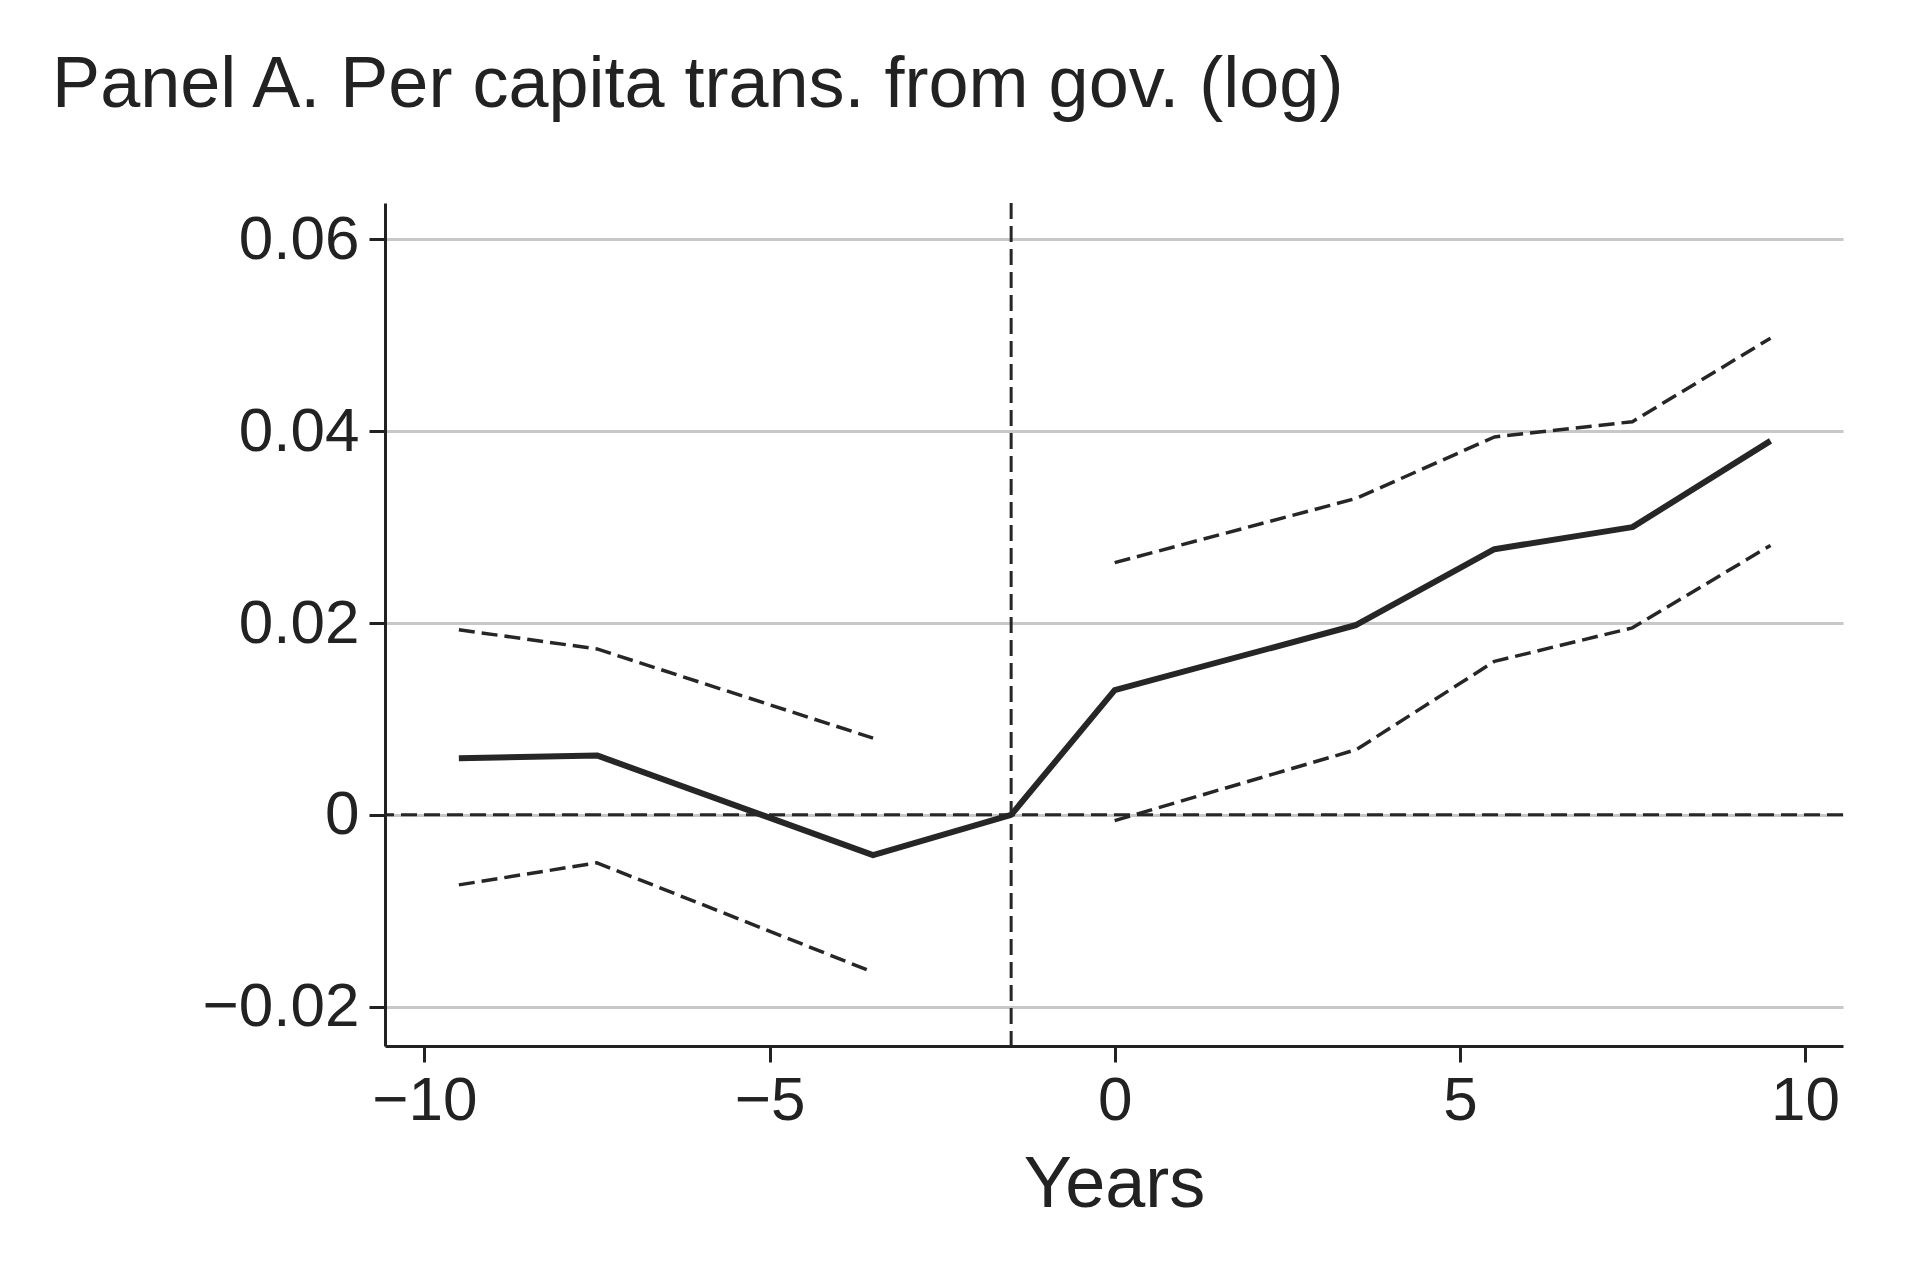  What do you see at coordinates (770, 1098) in the screenshot?
I see `x-tick-label: −5` at bounding box center [770, 1098].